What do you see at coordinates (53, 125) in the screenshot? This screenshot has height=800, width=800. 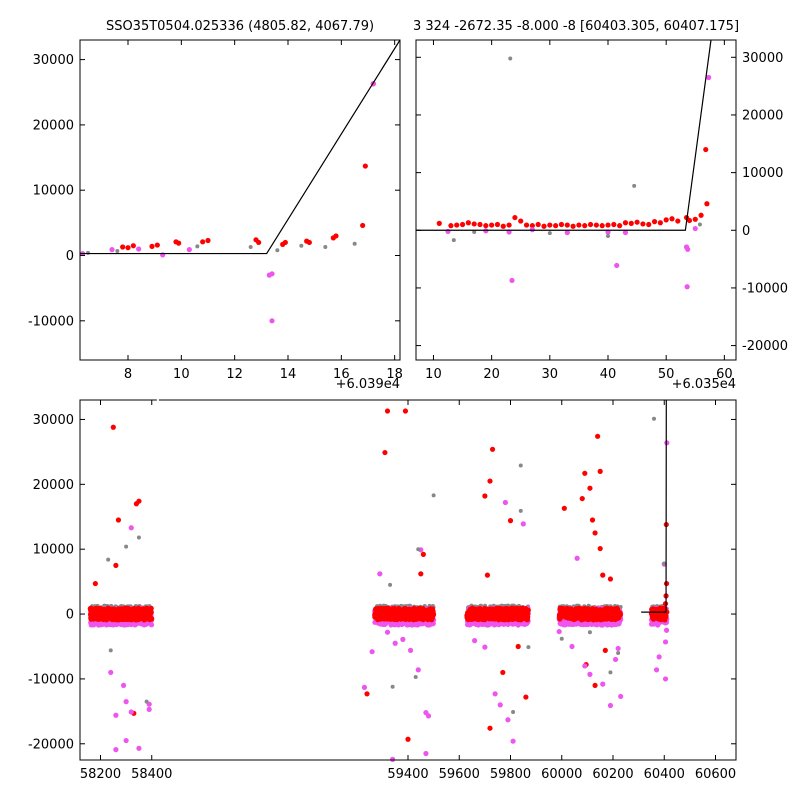 I see `y-tick-label: 20000` at bounding box center [53, 125].